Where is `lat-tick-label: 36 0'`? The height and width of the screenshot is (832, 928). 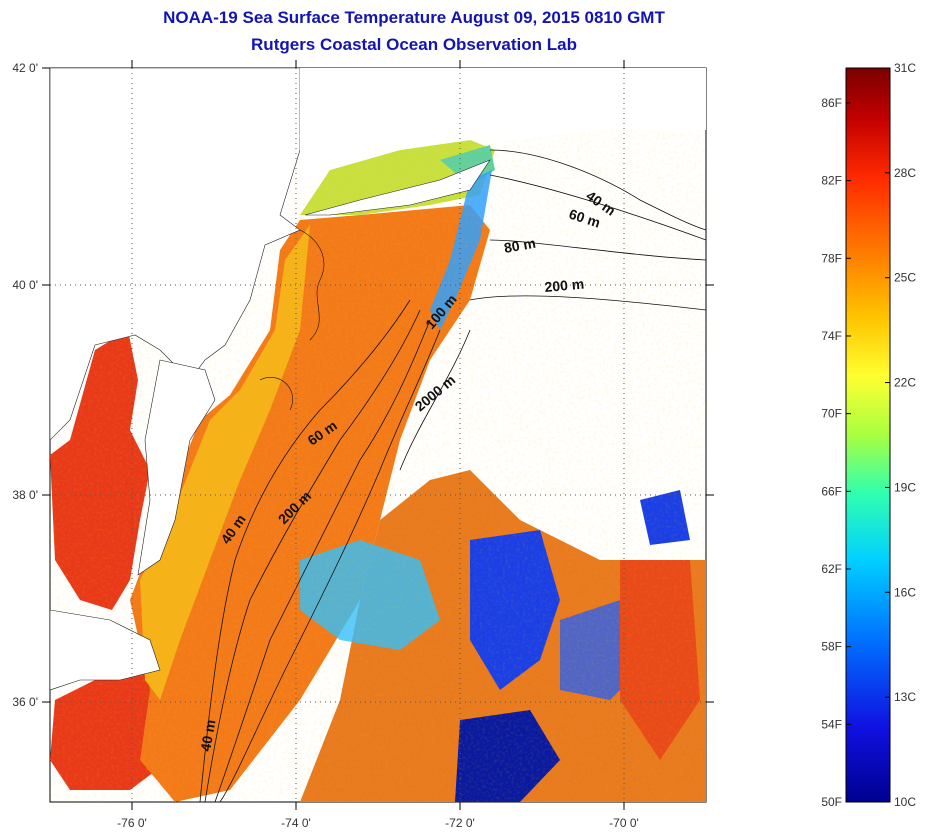
lat-tick-label: 36 0' is located at coordinates (25, 702).